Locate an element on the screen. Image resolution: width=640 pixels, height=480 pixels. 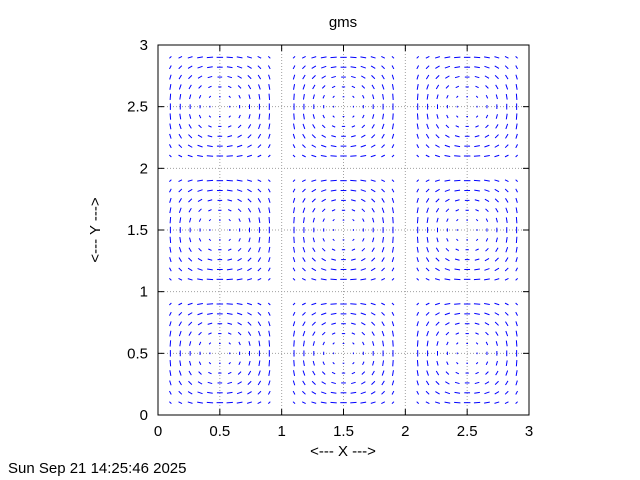
timestamp: Sun Sep 21 14:25:46 2025 is located at coordinates (97, 468).